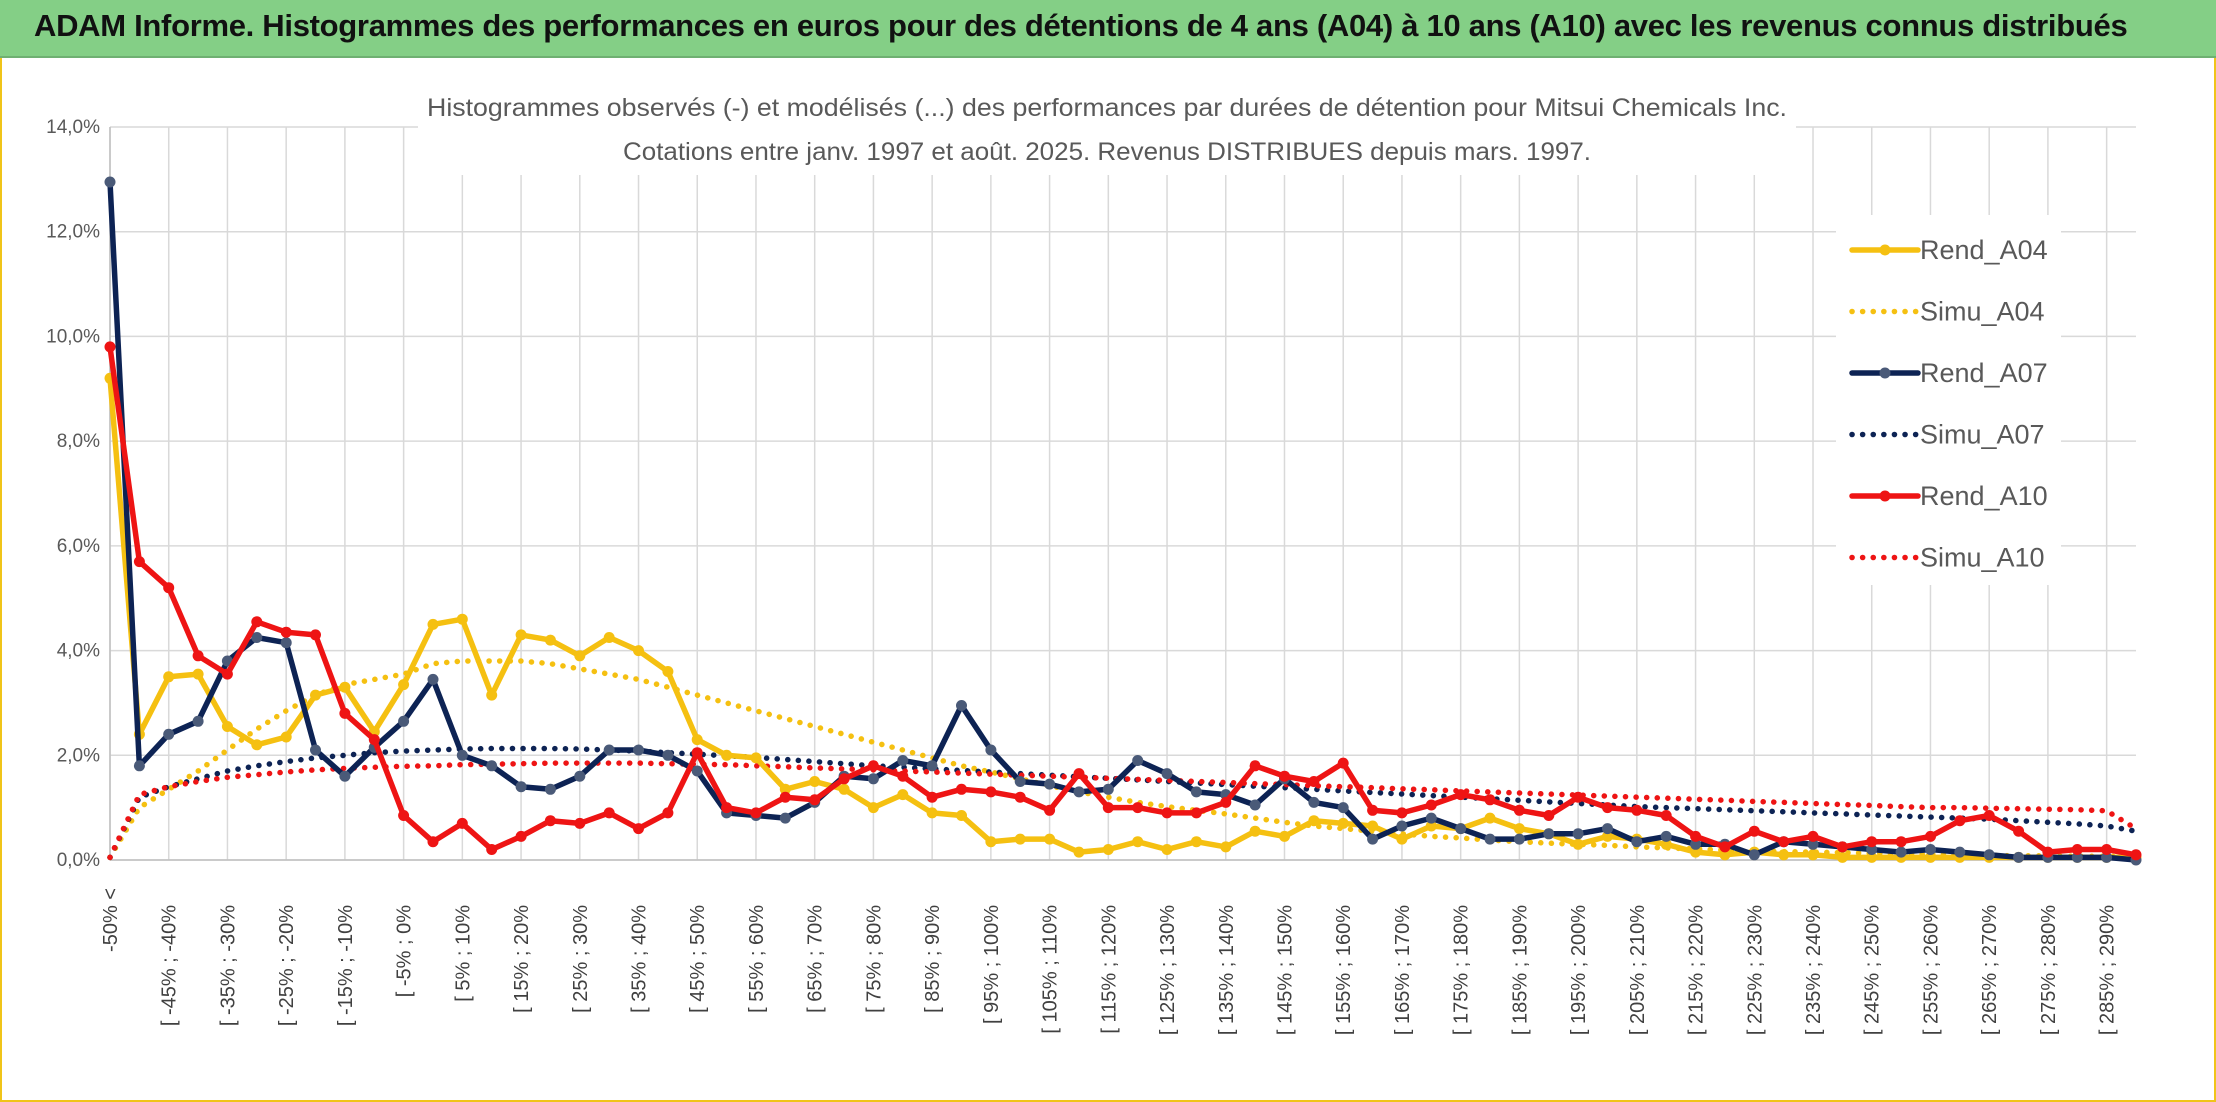 Image resolution: width=2216 pixels, height=1102 pixels. What do you see at coordinates (1885, 373) in the screenshot?
I see `legend-marker` at bounding box center [1885, 373].